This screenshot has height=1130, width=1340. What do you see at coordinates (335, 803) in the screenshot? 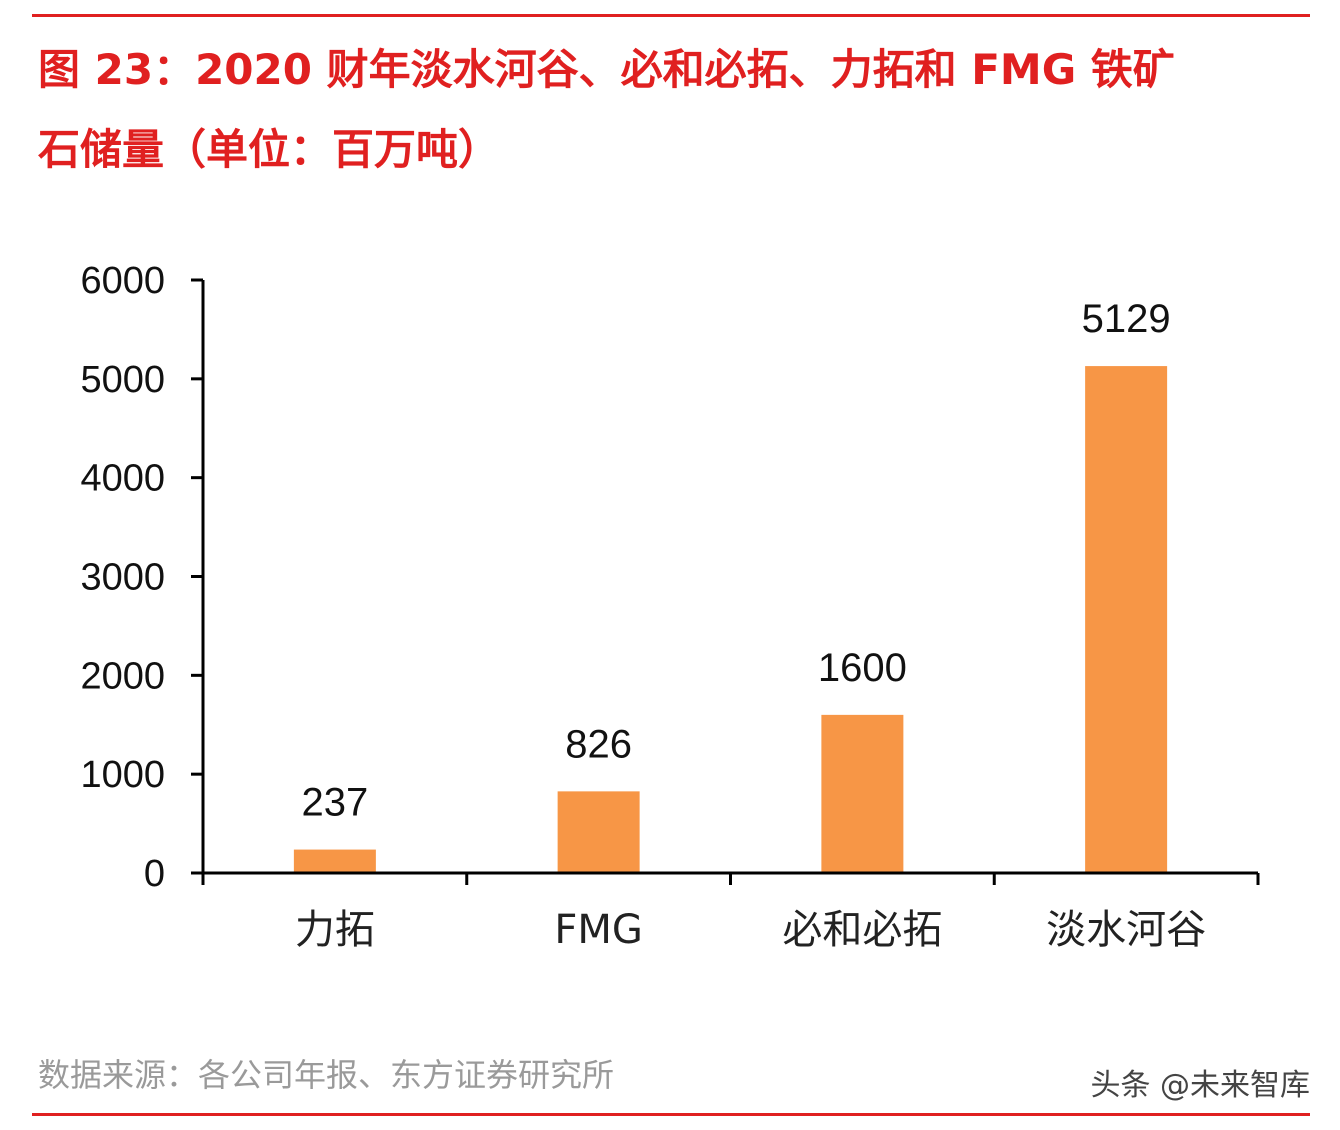
I see `data-label: 237` at bounding box center [335, 803].